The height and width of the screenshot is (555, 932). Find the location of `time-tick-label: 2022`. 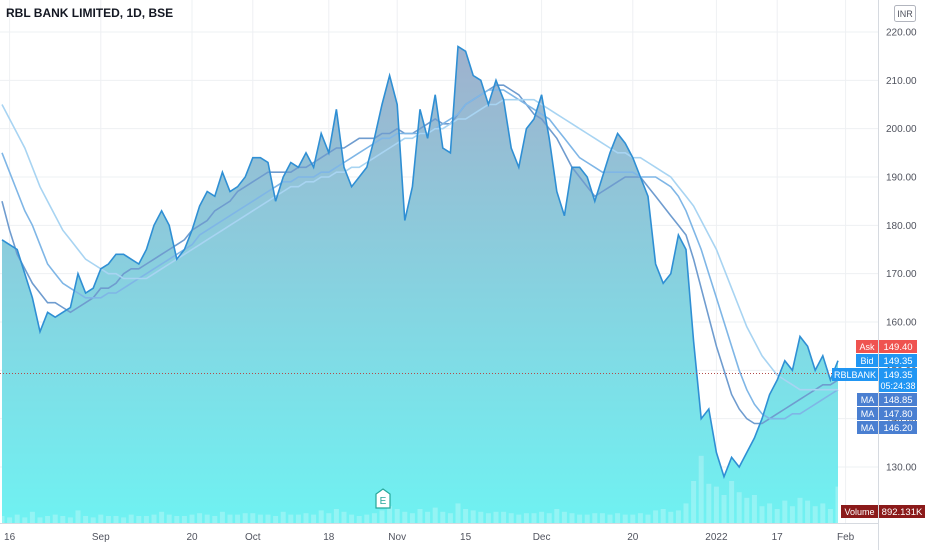

time-tick-label: 2022 is located at coordinates (716, 537).